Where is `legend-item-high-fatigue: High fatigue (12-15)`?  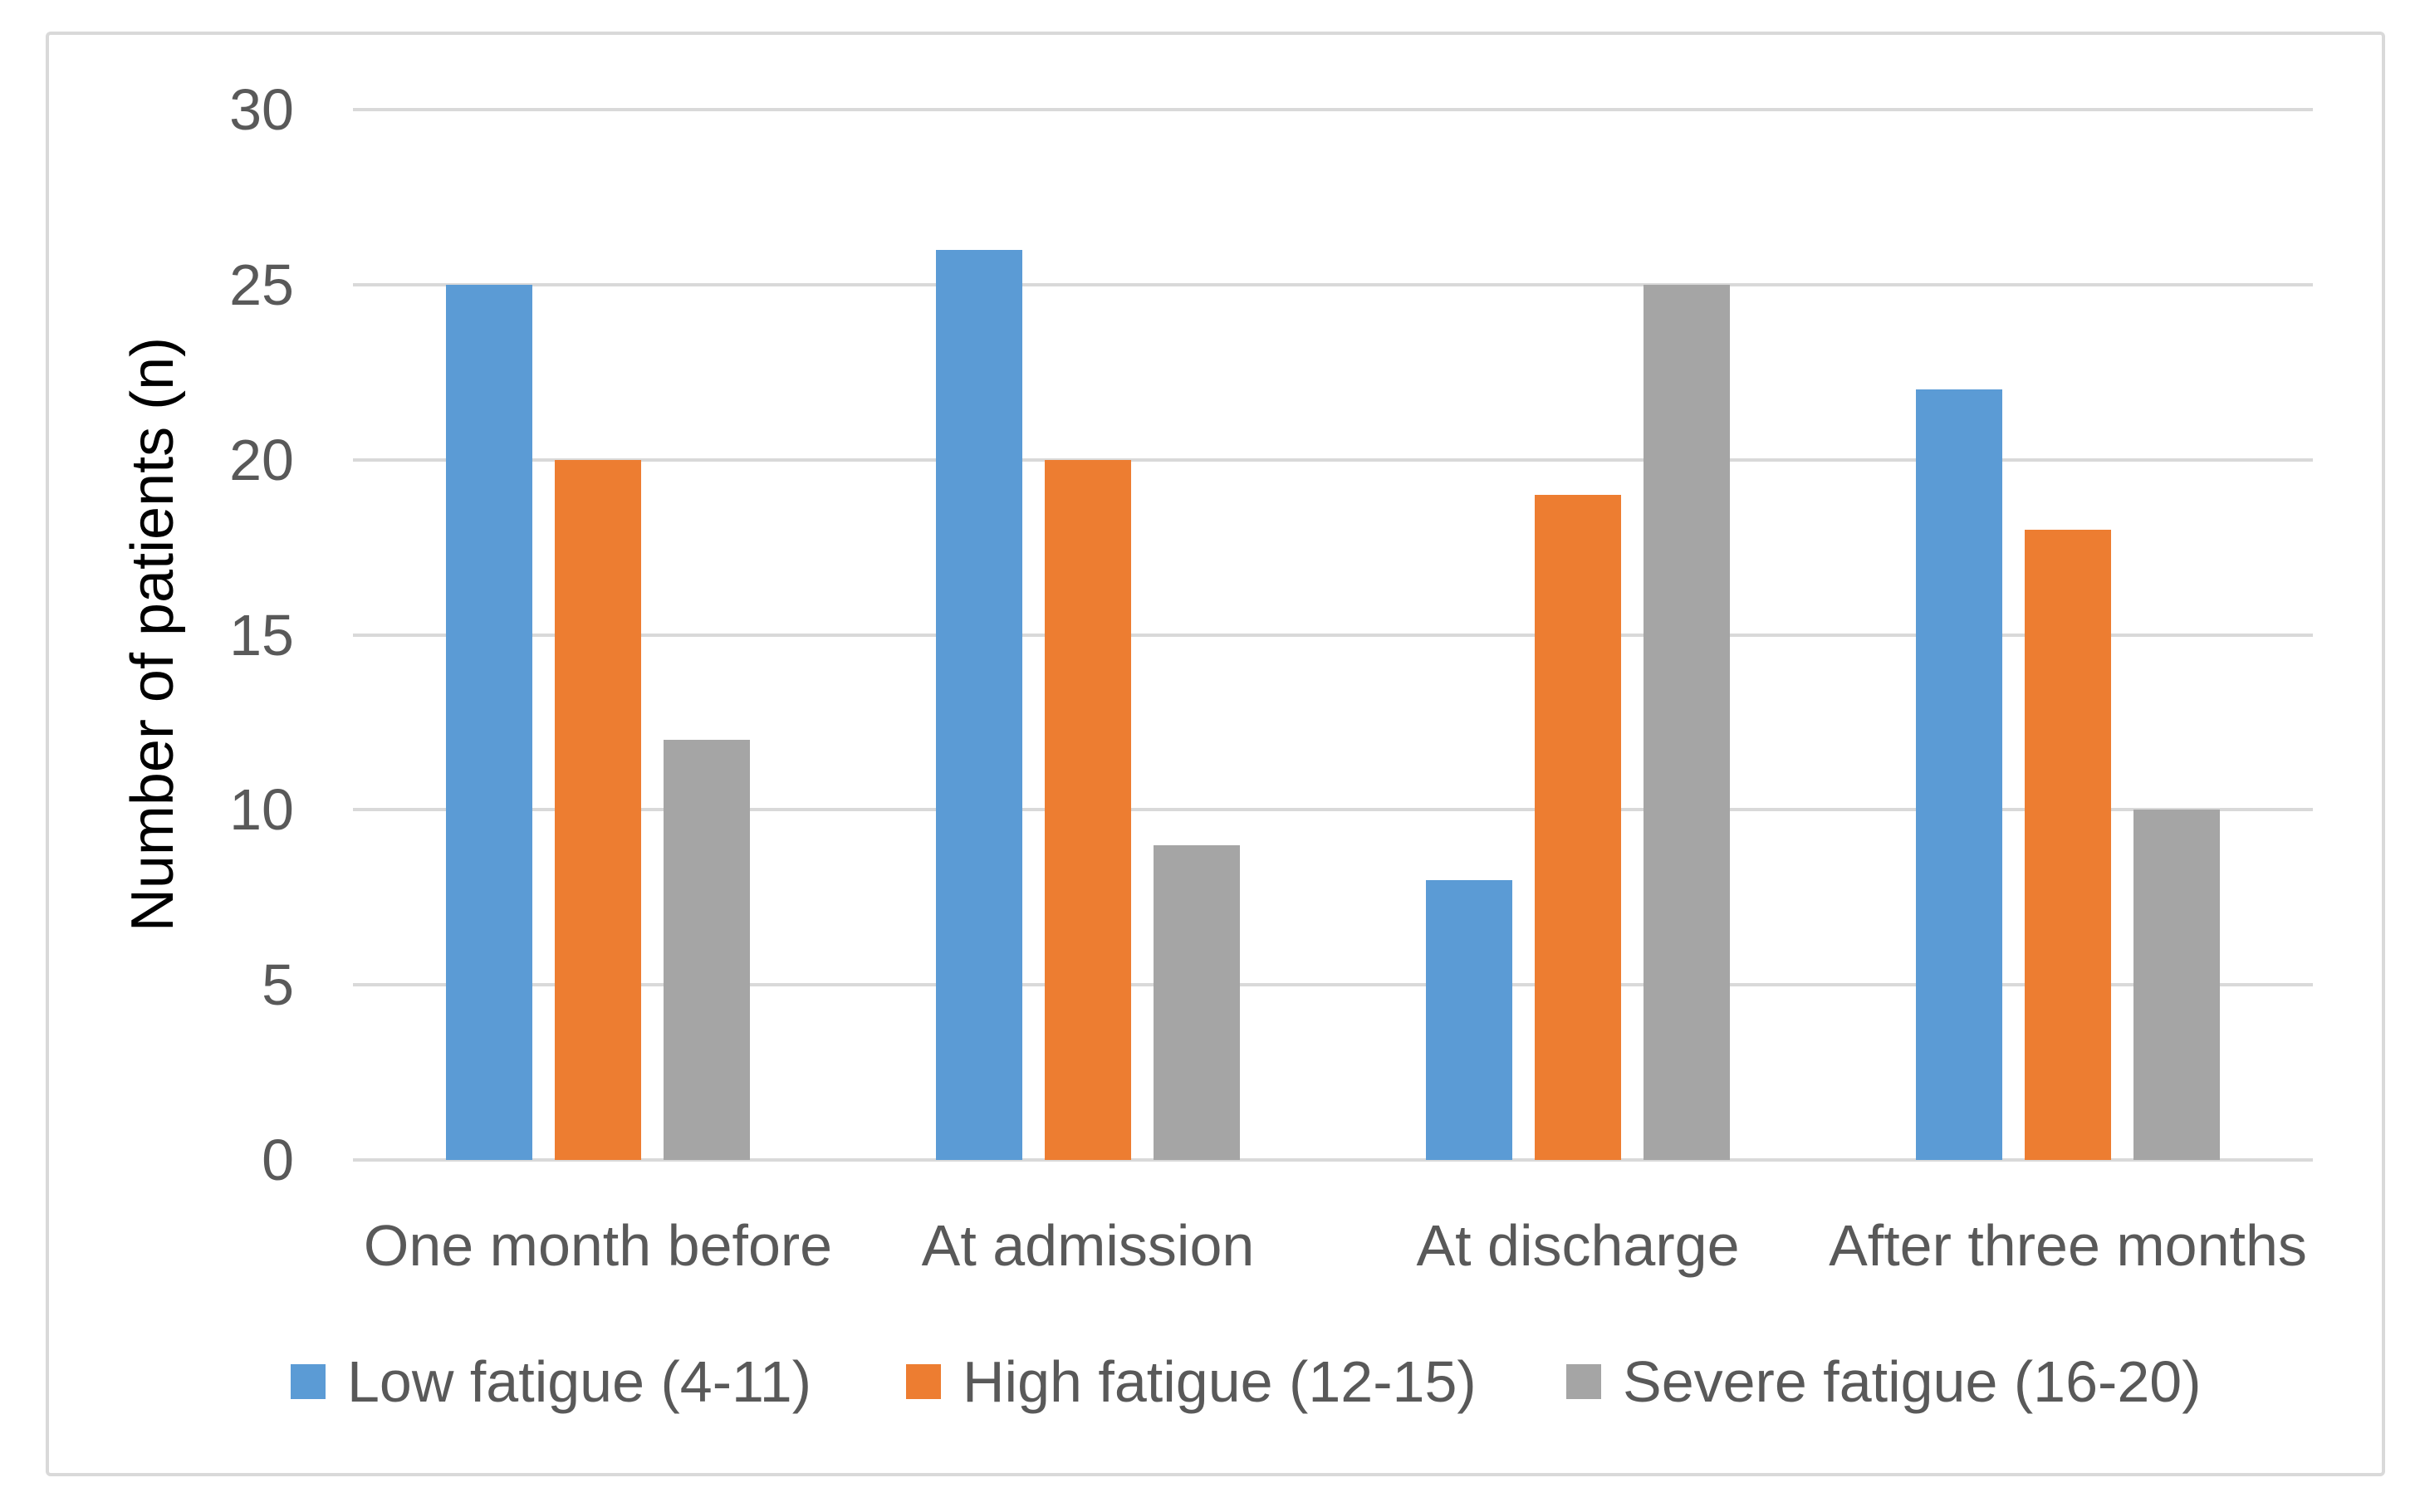 legend-item-high-fatigue: High fatigue (12-15) is located at coordinates (1192, 1381).